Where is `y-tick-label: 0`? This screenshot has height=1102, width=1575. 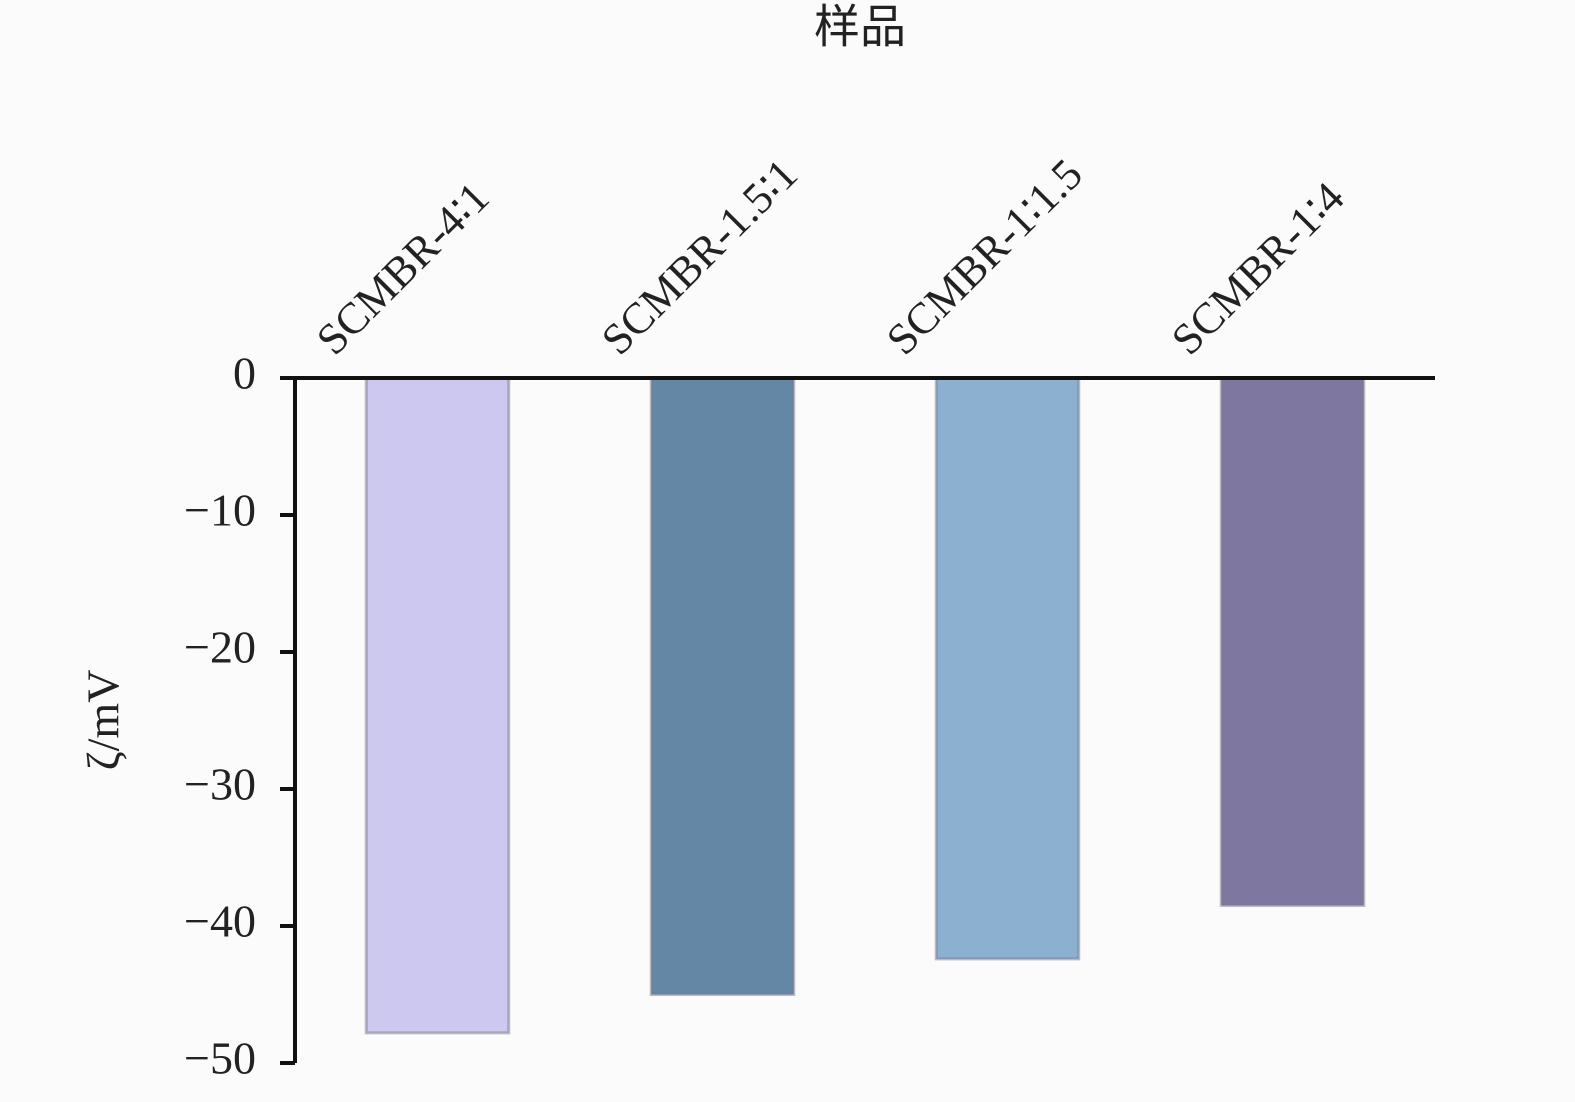
y-tick-label: 0 is located at coordinates (244, 373).